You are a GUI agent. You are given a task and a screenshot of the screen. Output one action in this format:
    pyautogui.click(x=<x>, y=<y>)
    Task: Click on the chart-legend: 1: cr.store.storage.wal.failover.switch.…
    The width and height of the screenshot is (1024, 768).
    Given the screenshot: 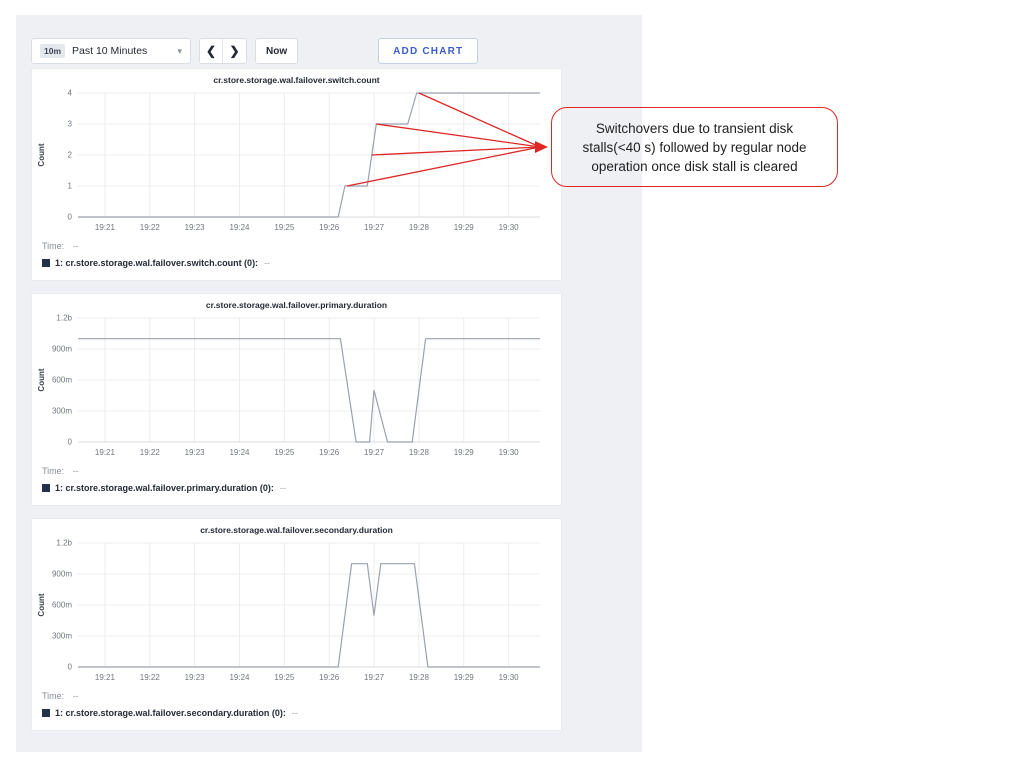 What is the action you would take?
    pyautogui.click(x=296, y=265)
    